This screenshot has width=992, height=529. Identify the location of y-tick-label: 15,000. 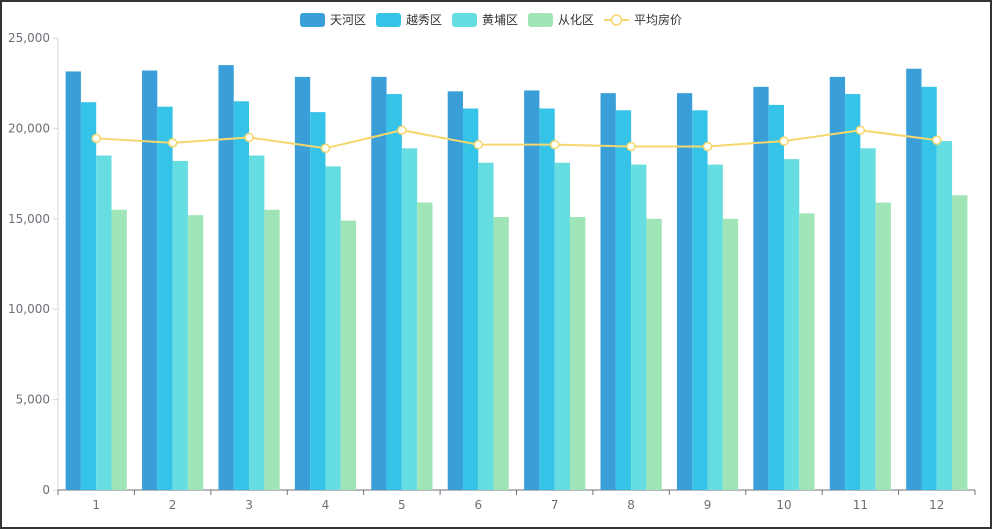
(29, 219).